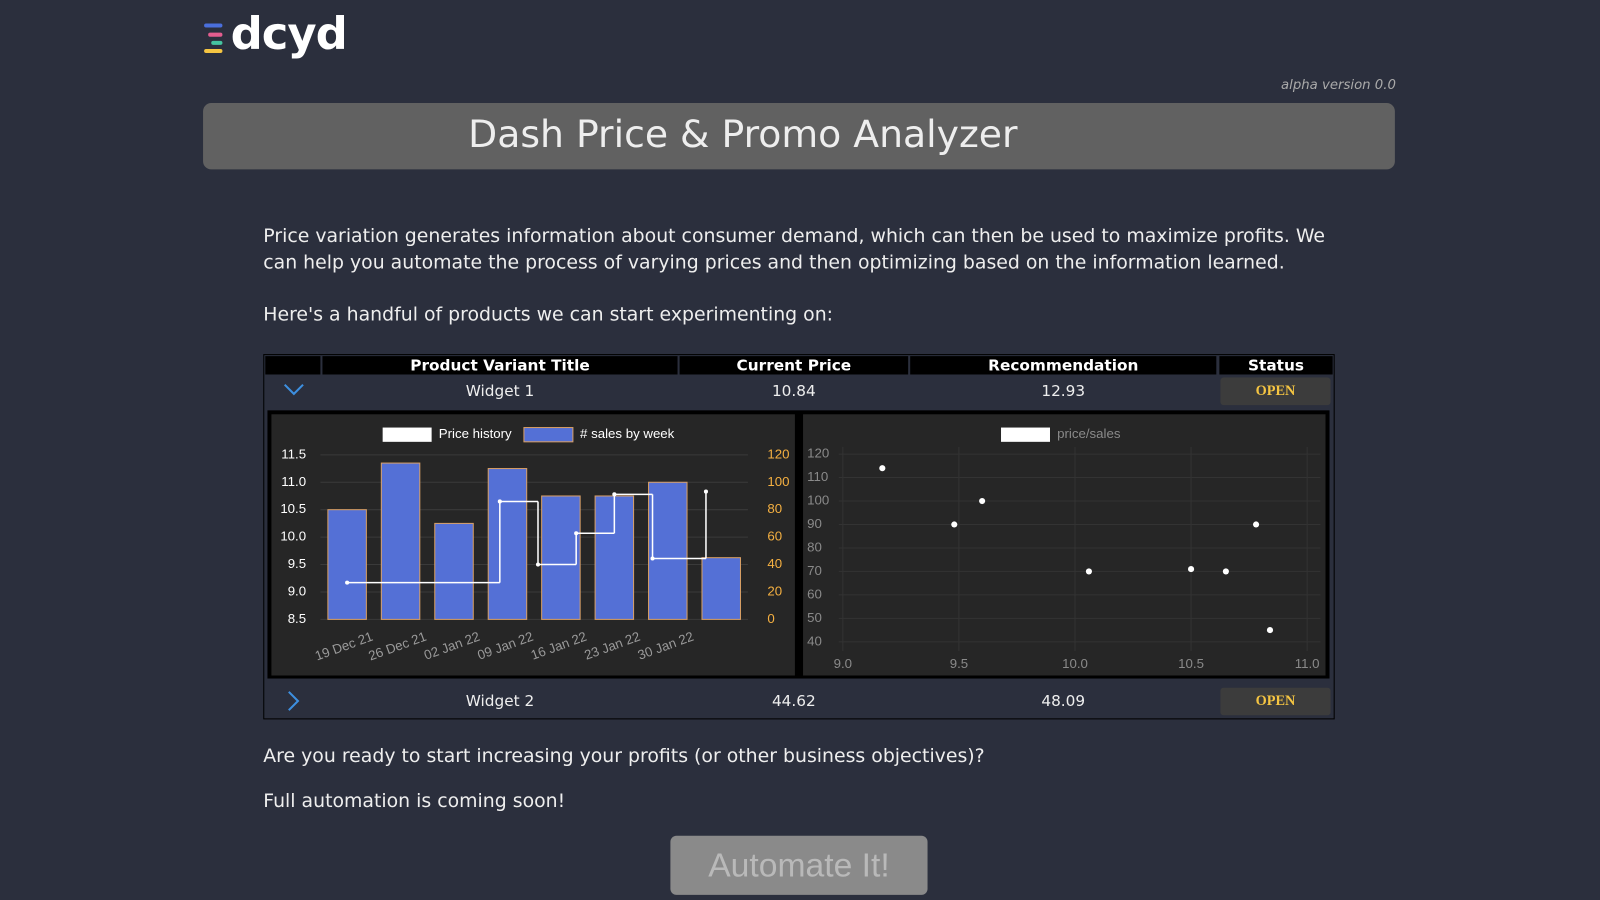  I want to click on header-cell, so click(293, 365).